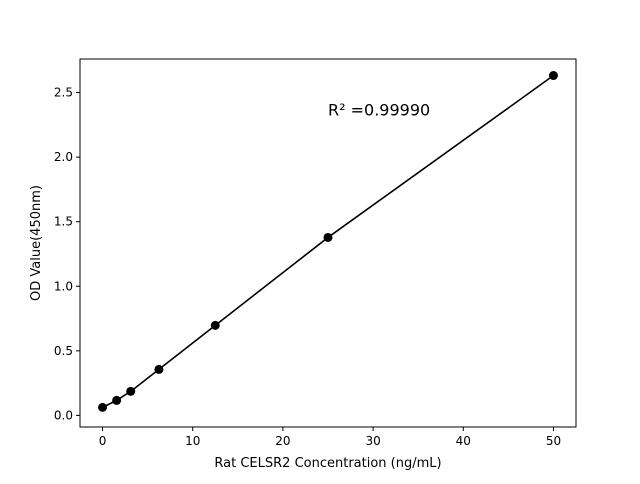  Describe the element at coordinates (63, 157) in the screenshot. I see `y-tick-label: 2.0` at that location.